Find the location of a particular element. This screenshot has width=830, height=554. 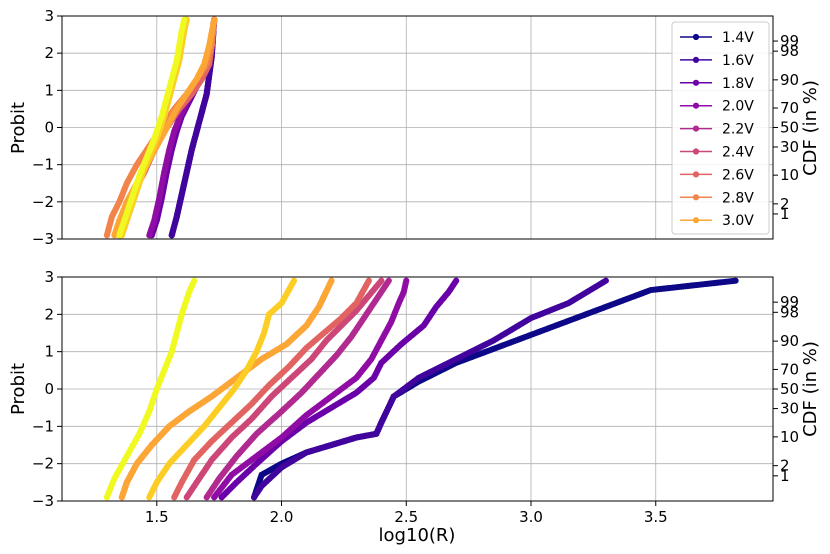

bottom-cdf-axis-label: CDF (in %) is located at coordinates (810, 389).